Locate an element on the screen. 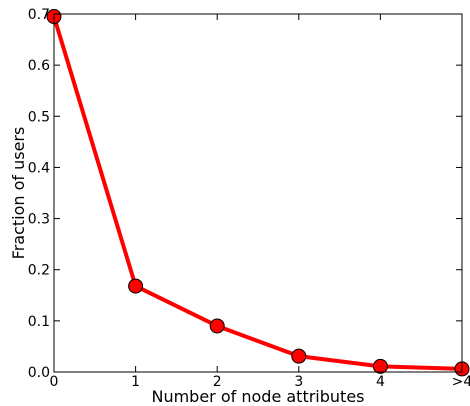 This screenshot has width=470, height=406. y-tick-label: 0.1 is located at coordinates (39, 322).